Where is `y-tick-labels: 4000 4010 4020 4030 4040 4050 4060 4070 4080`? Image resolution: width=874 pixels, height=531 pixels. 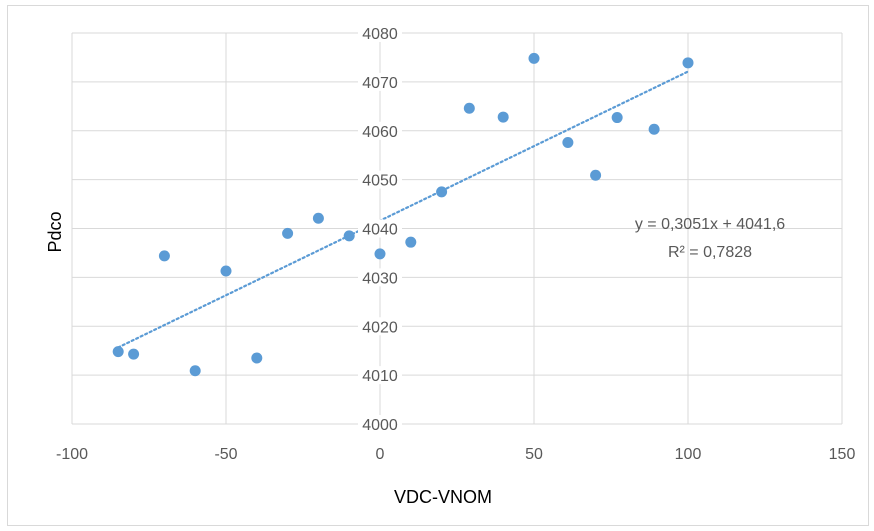
y-tick-labels: 4000 4010 4020 4030 4040 4050 4060 4070 4080 is located at coordinates (380, 229).